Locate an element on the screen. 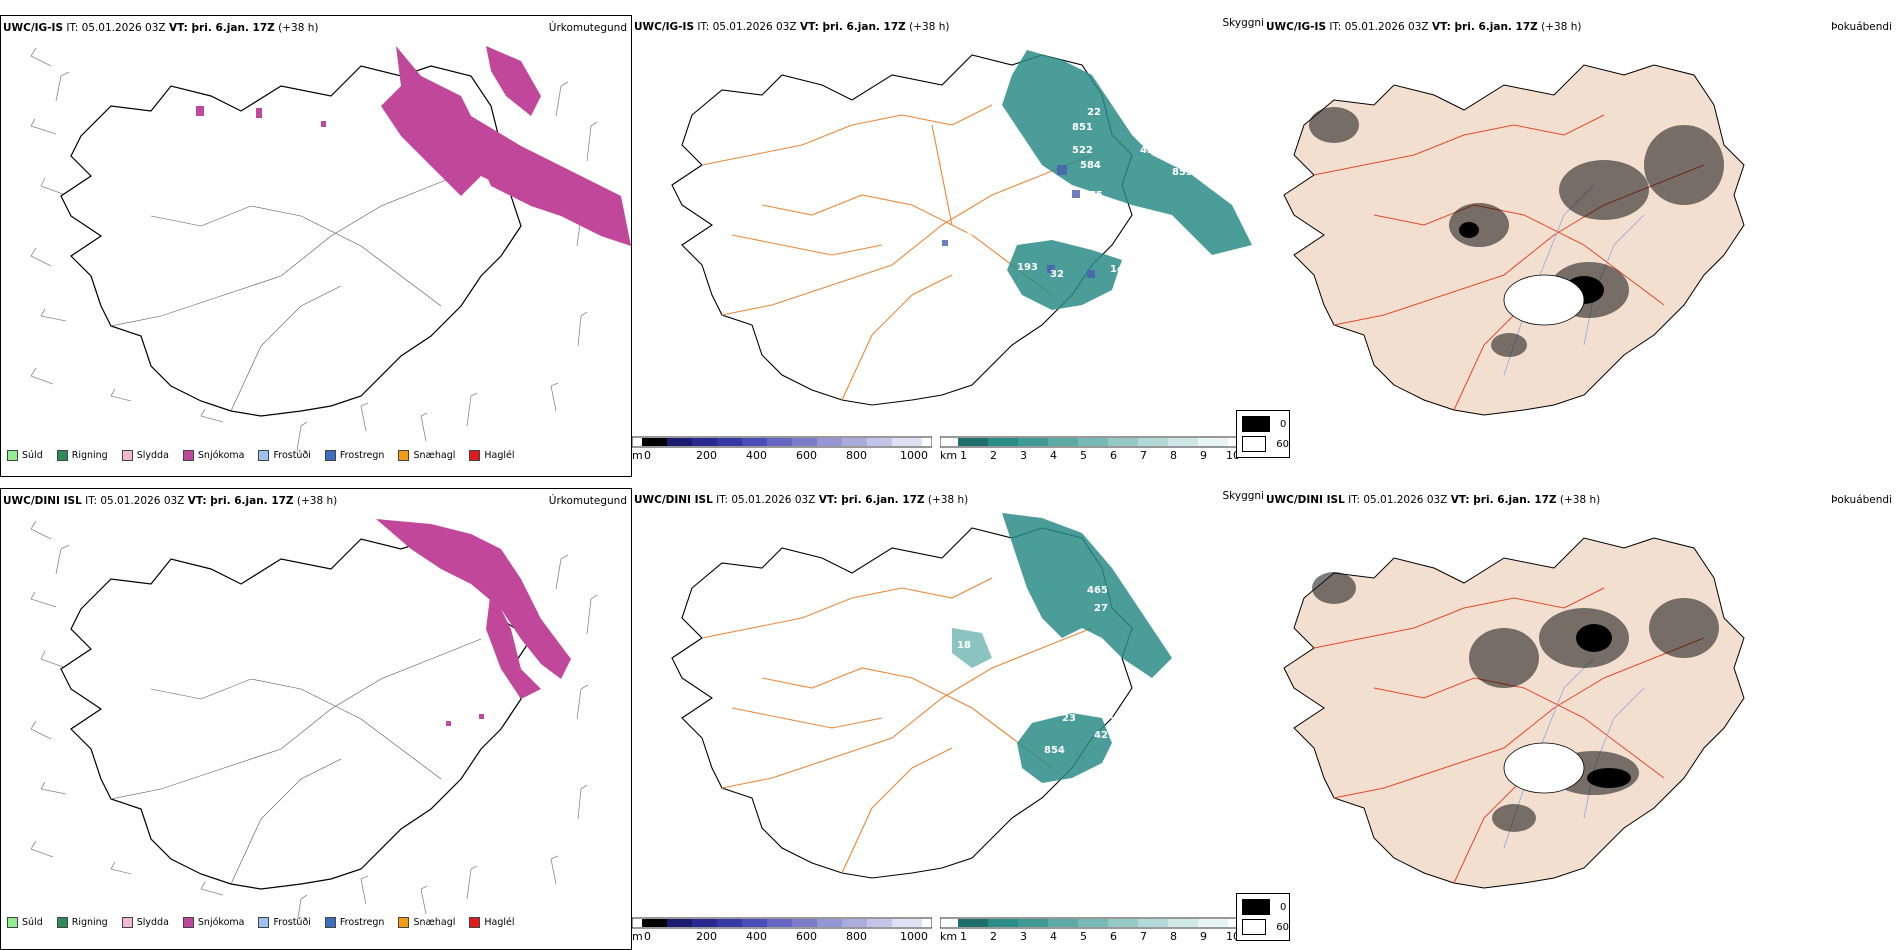  precip-map-dini is located at coordinates (314, 722).